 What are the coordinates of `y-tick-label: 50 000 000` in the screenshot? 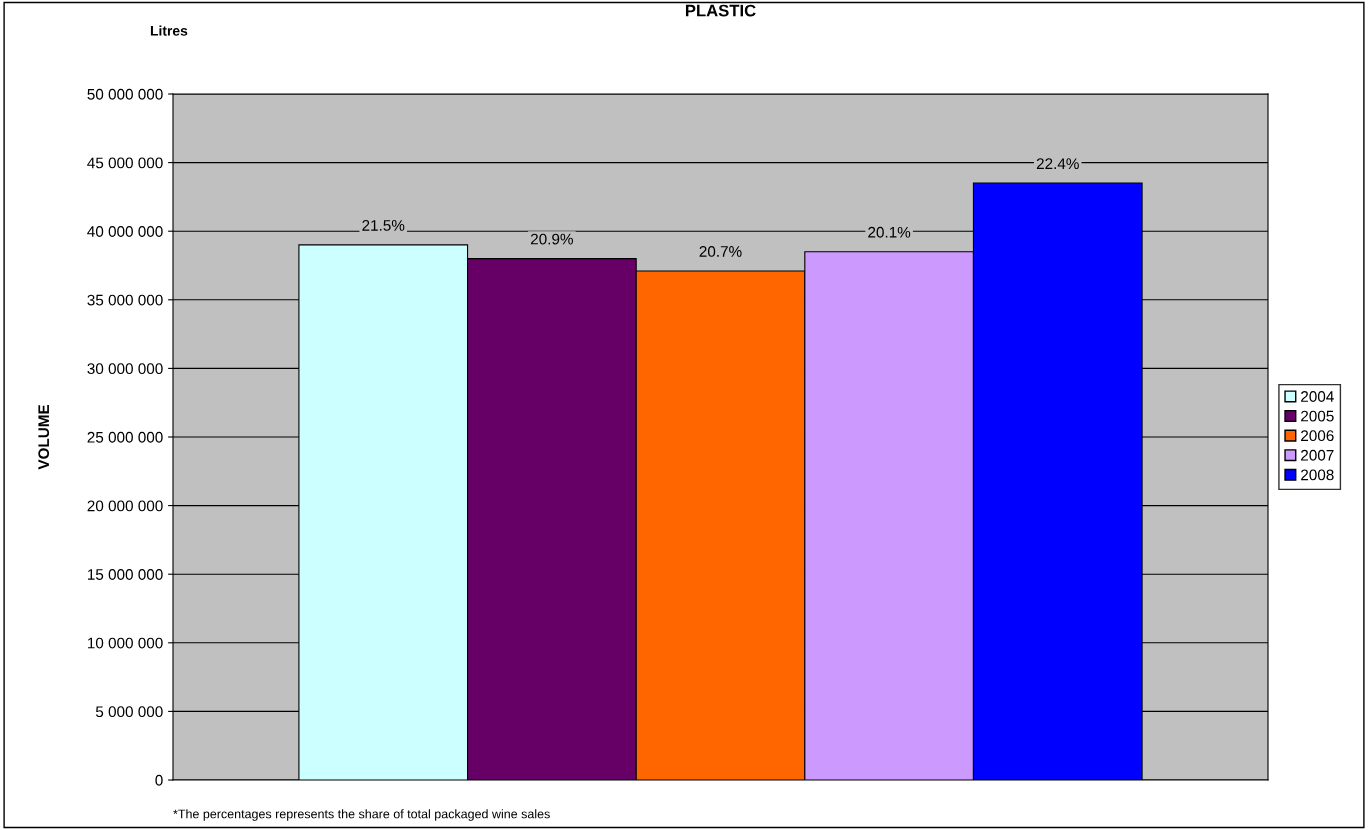 It's located at (125, 94).